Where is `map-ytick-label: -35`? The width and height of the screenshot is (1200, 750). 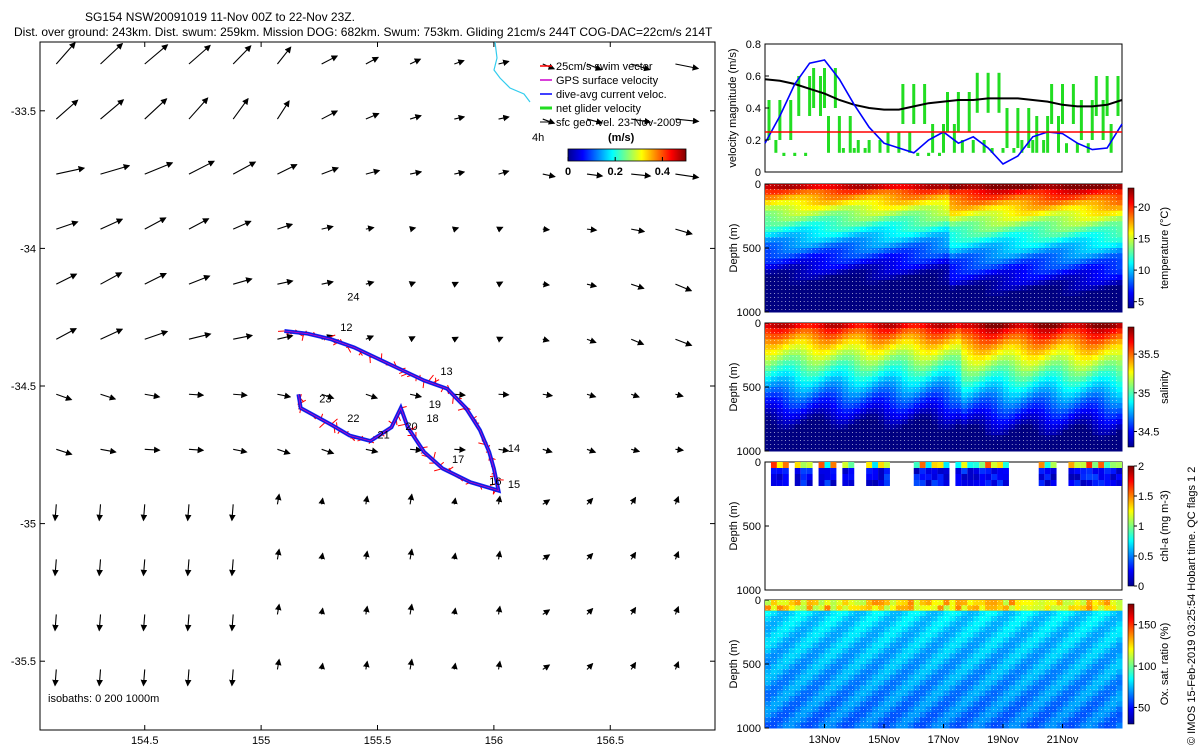 map-ytick-label: -35 is located at coordinates (28, 525).